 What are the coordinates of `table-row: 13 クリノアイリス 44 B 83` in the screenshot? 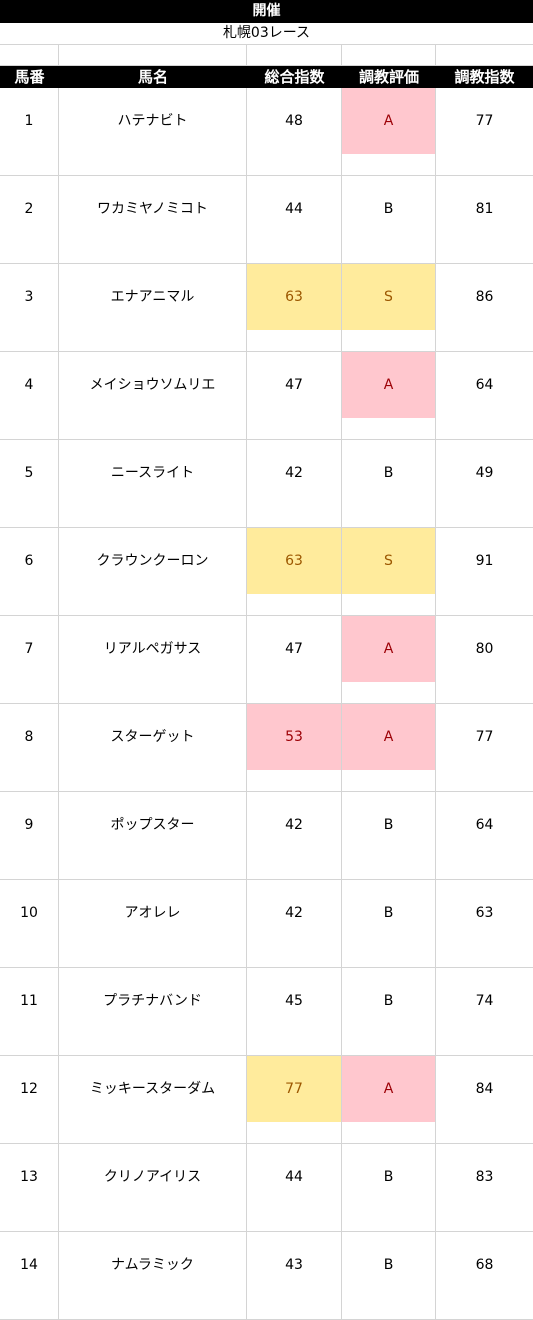 It's located at (266, 1177).